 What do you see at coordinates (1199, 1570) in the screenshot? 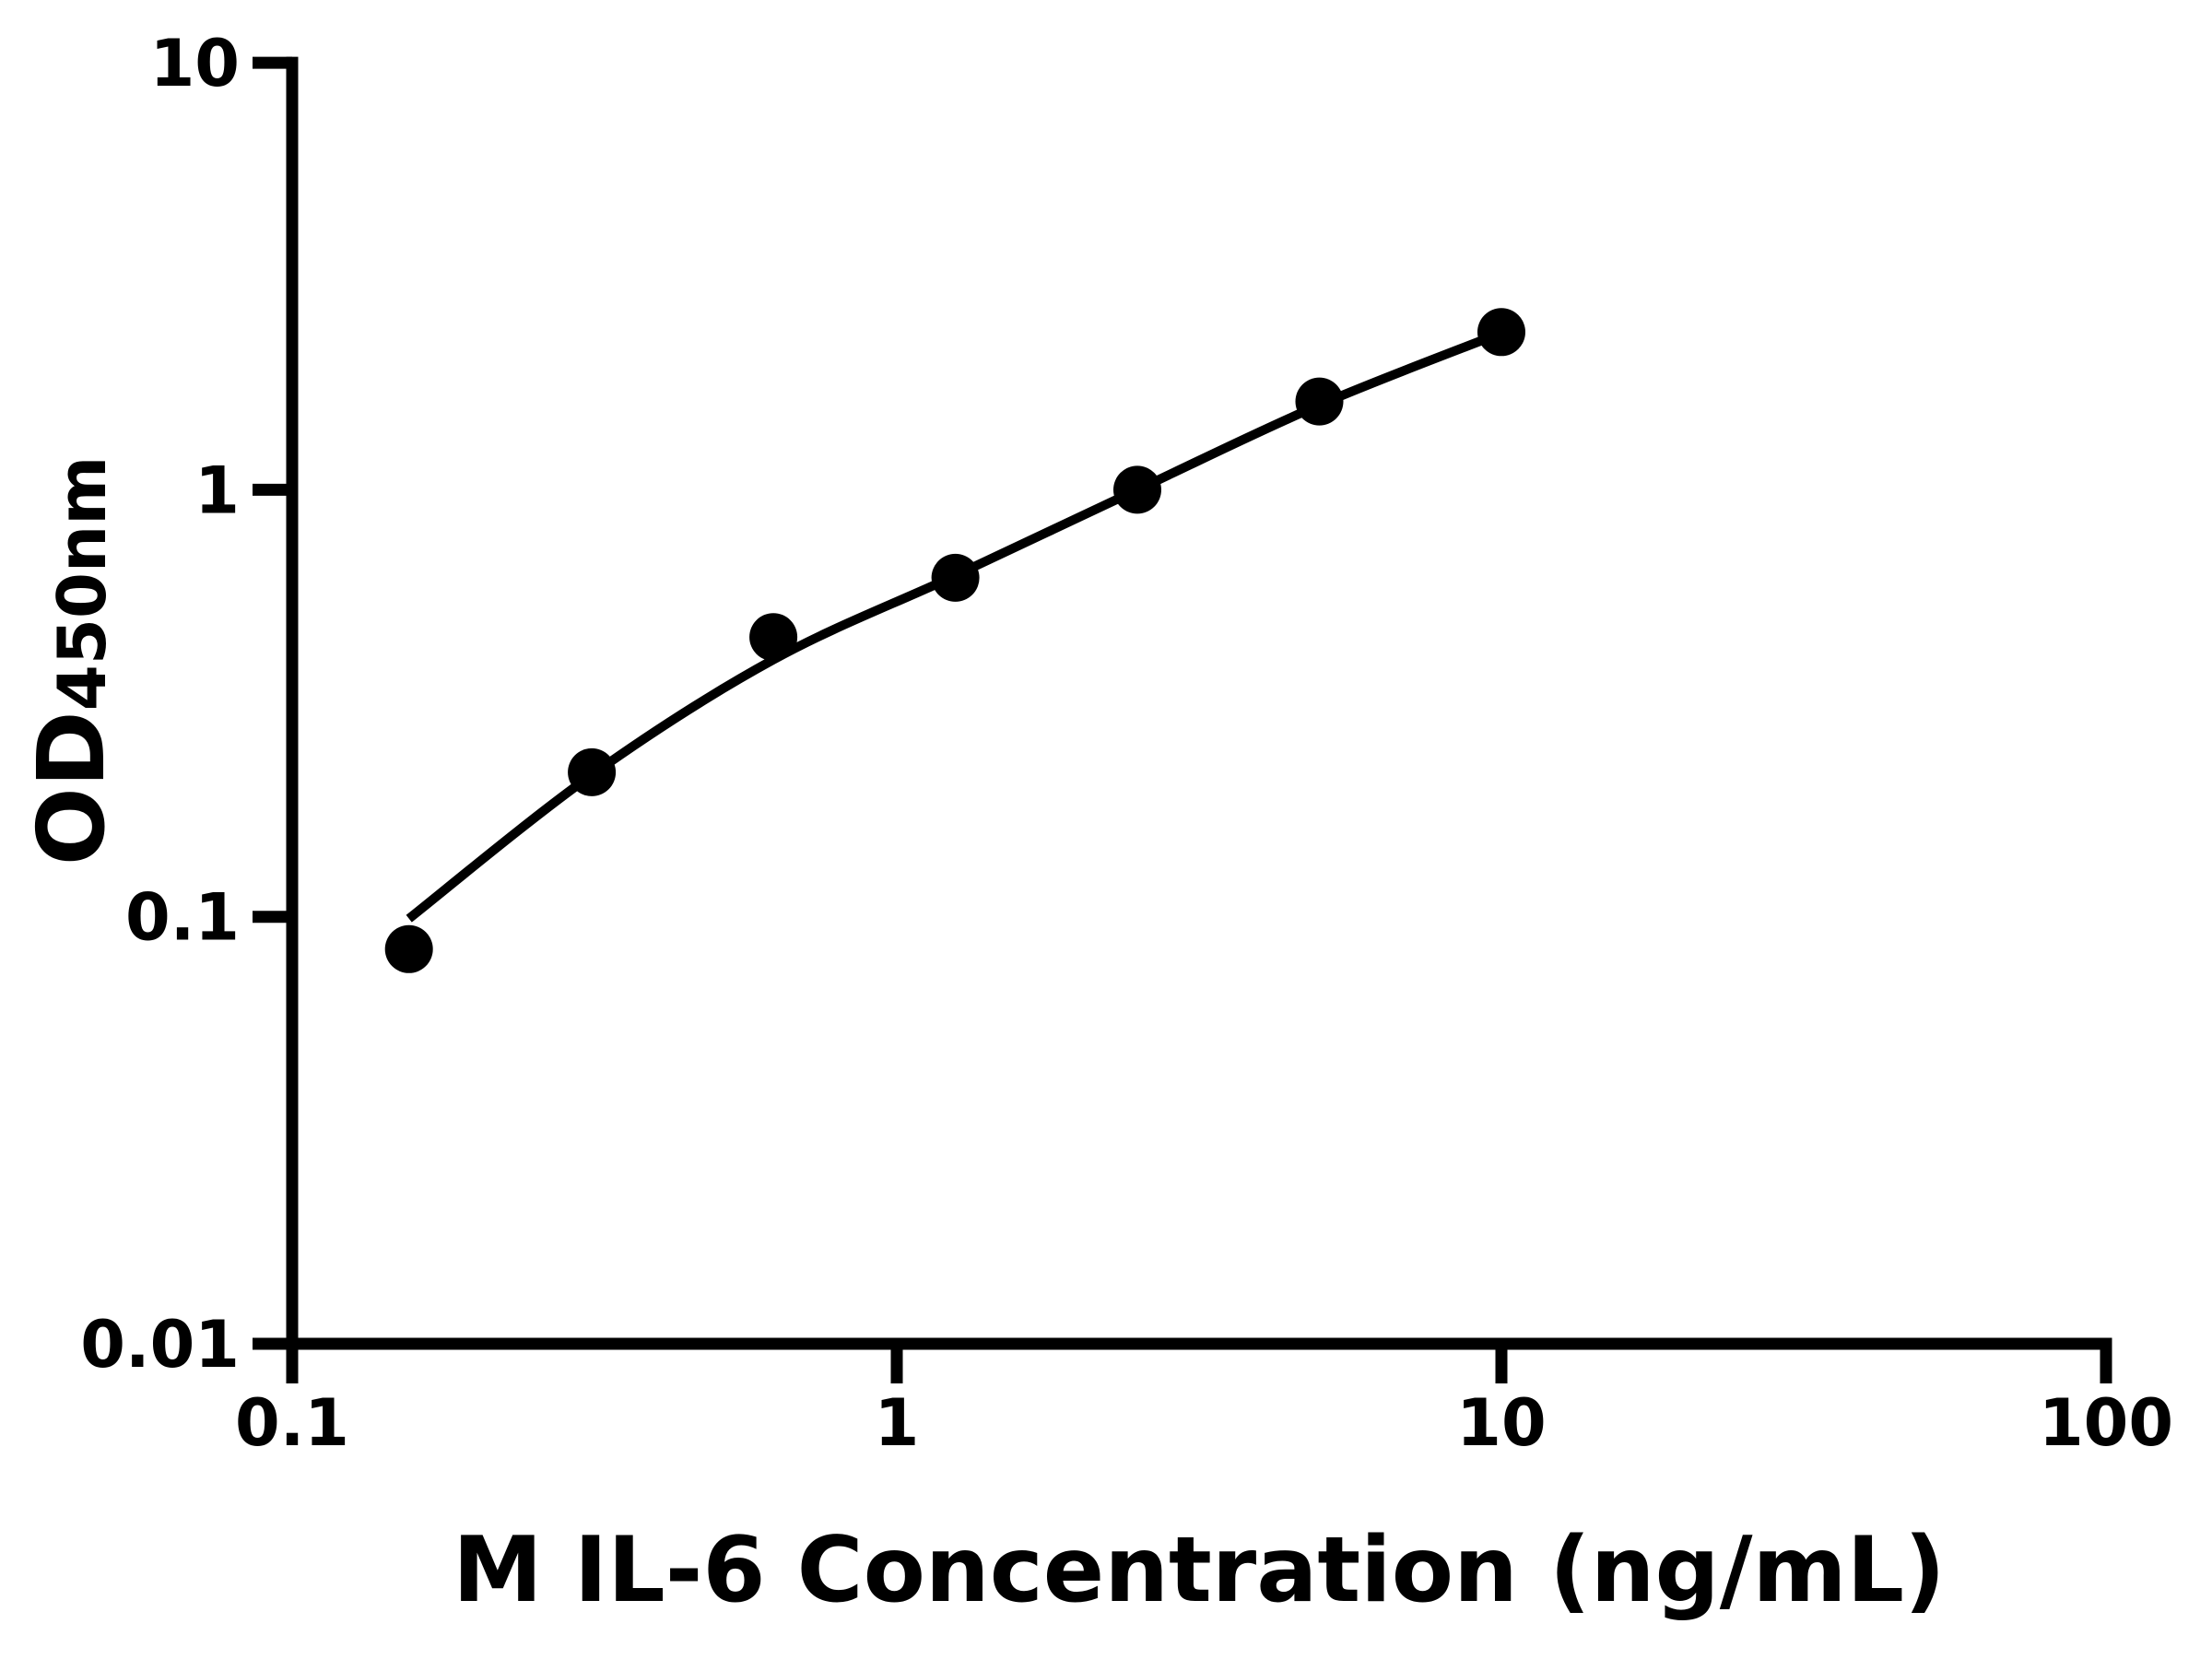
I see `x-axis-title: M IL-6 Concentration (ng/mL)` at bounding box center [1199, 1570].